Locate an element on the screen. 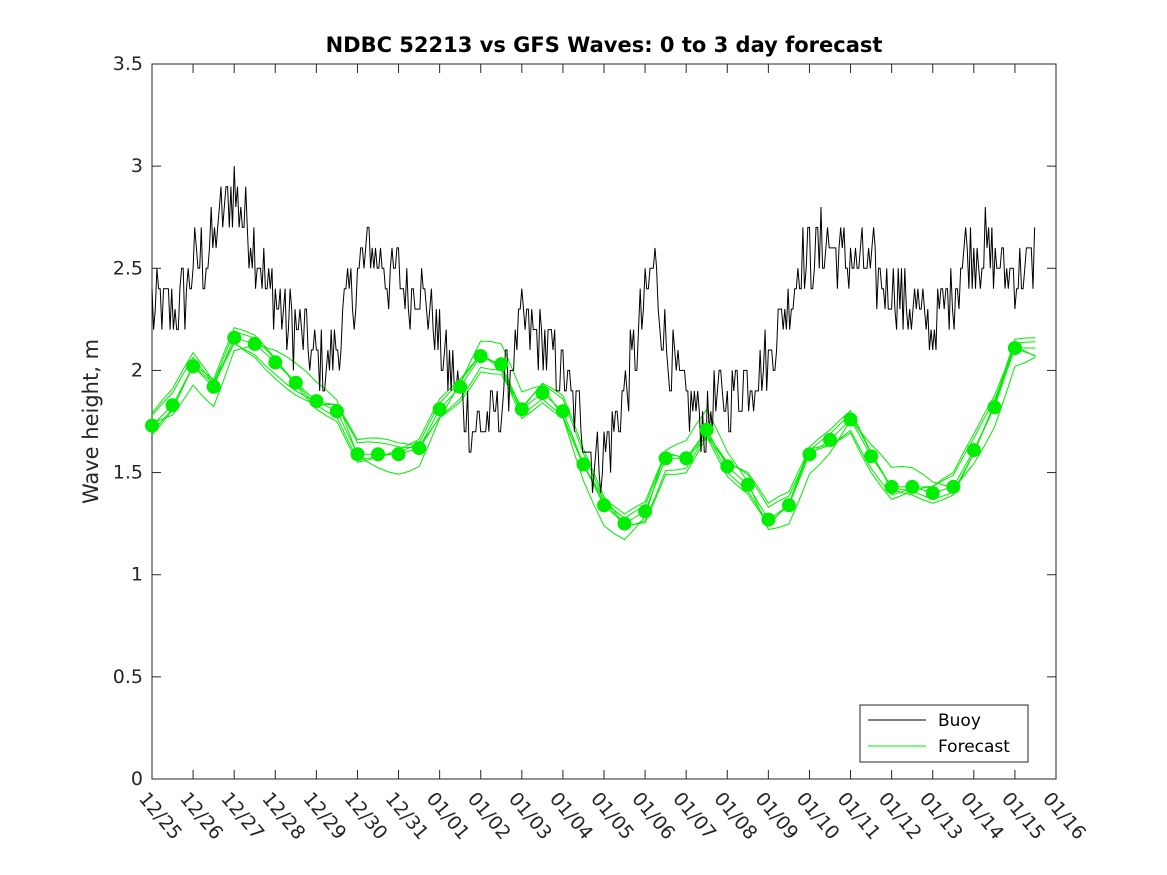 This screenshot has height=875, width=1167. y-tick-label: 0.5 is located at coordinates (128, 677).